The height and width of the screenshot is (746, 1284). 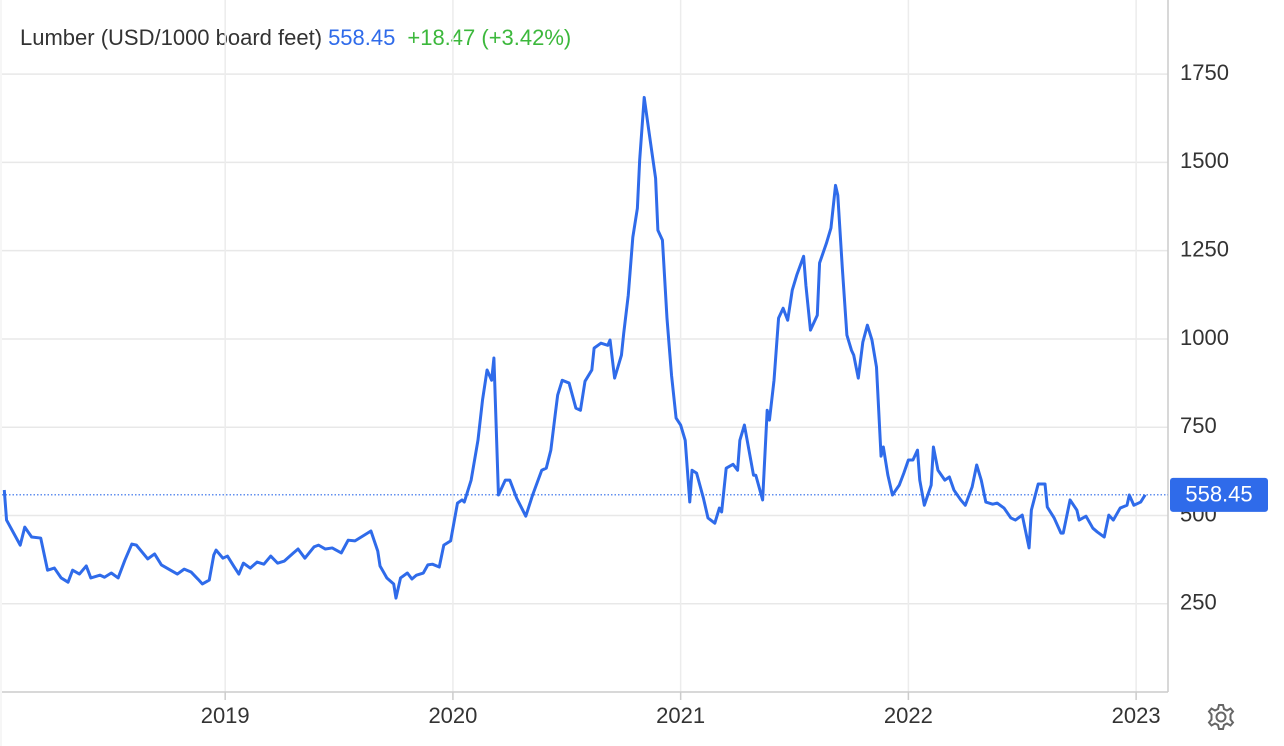 What do you see at coordinates (225, 715) in the screenshot?
I see `x-tick-label: 2019` at bounding box center [225, 715].